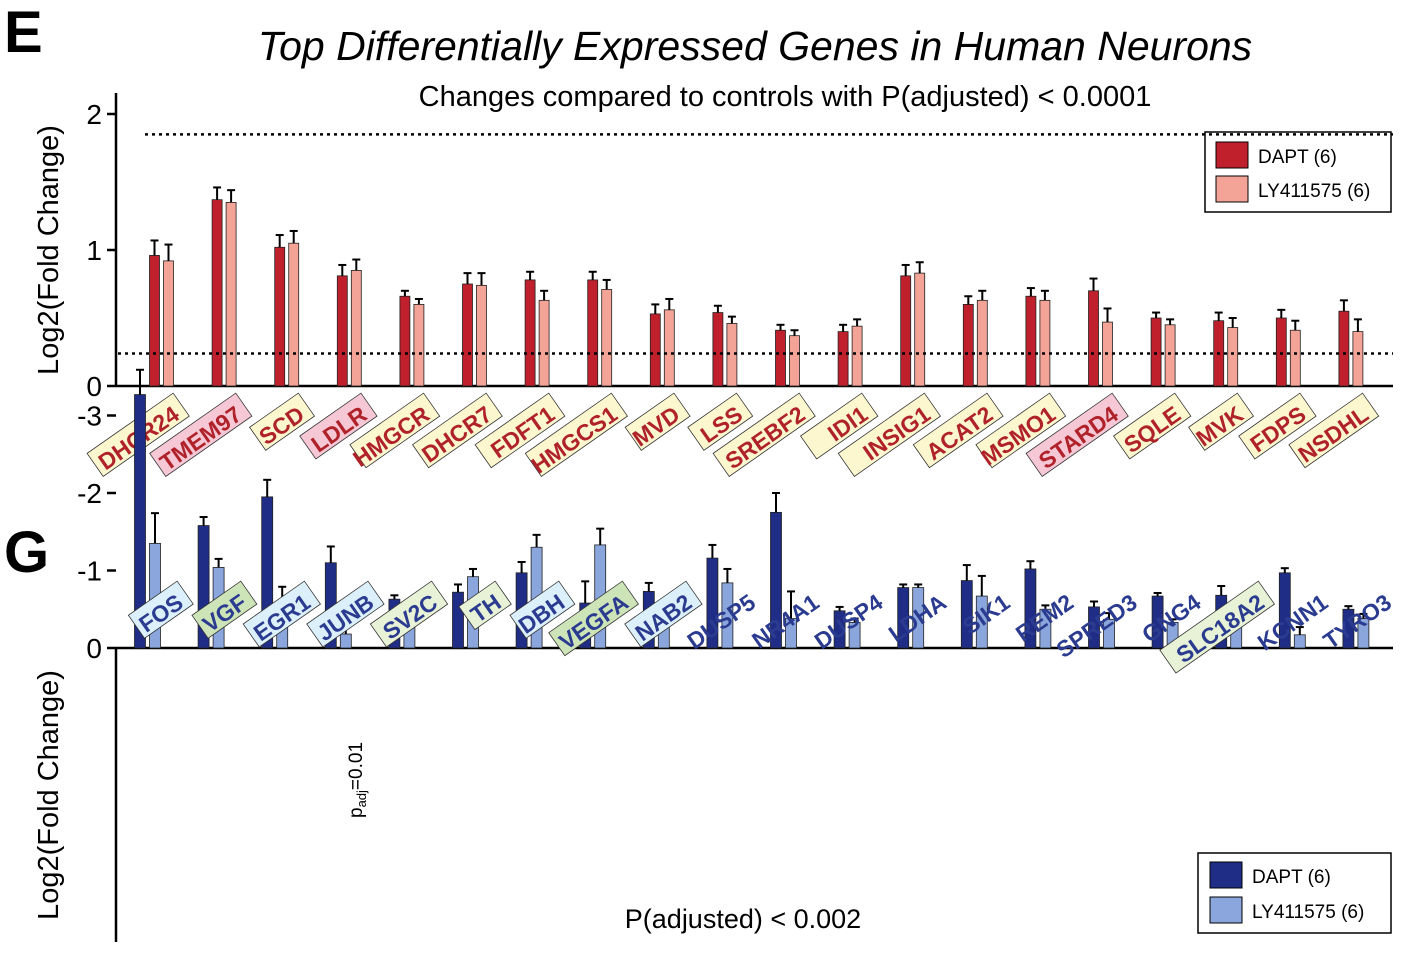 This screenshot has width=1405, height=966. What do you see at coordinates (1153, 426) in the screenshot?
I see `gene-label-group: SQLE` at bounding box center [1153, 426].